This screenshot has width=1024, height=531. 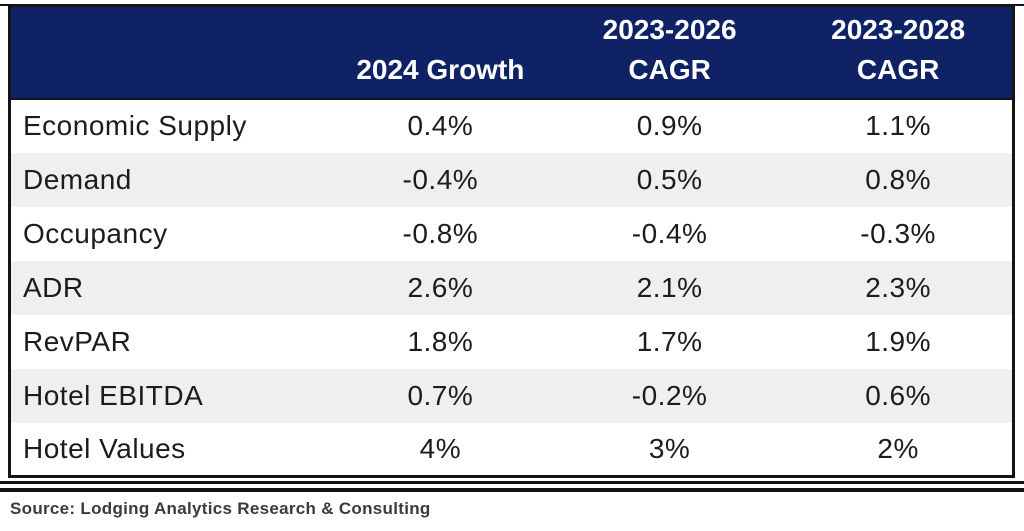 What do you see at coordinates (113, 395) in the screenshot?
I see `row-label: Hotel EBITDA` at bounding box center [113, 395].